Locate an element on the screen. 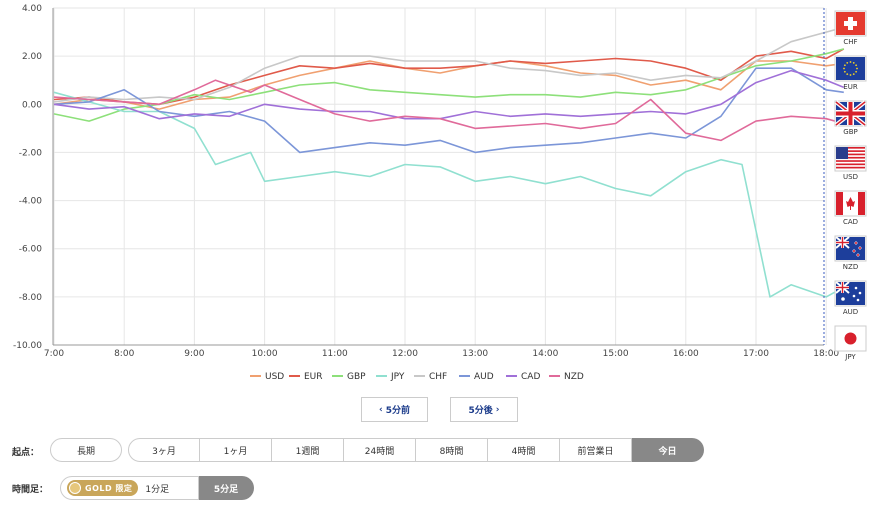 This screenshot has height=509, width=876. y-tick-label: 0.00 is located at coordinates (32, 105).